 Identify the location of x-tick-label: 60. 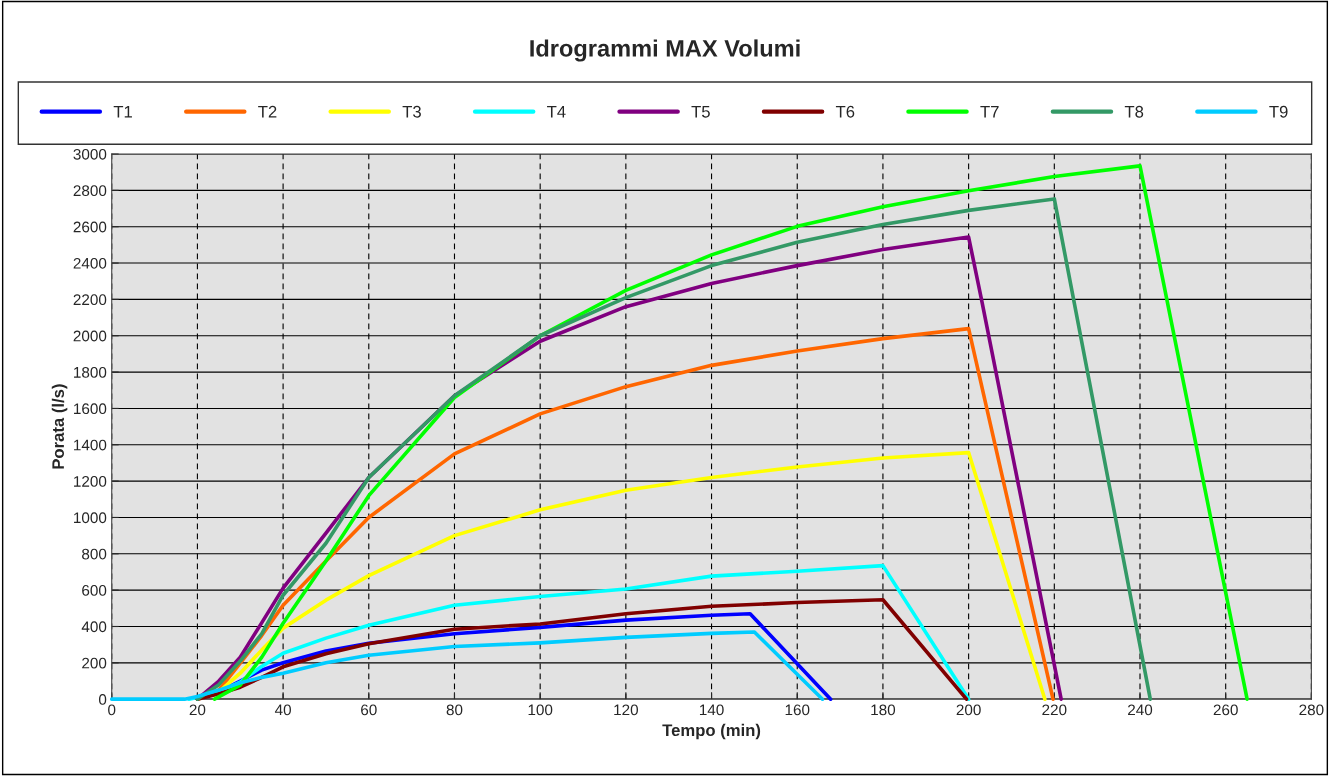
(369, 710).